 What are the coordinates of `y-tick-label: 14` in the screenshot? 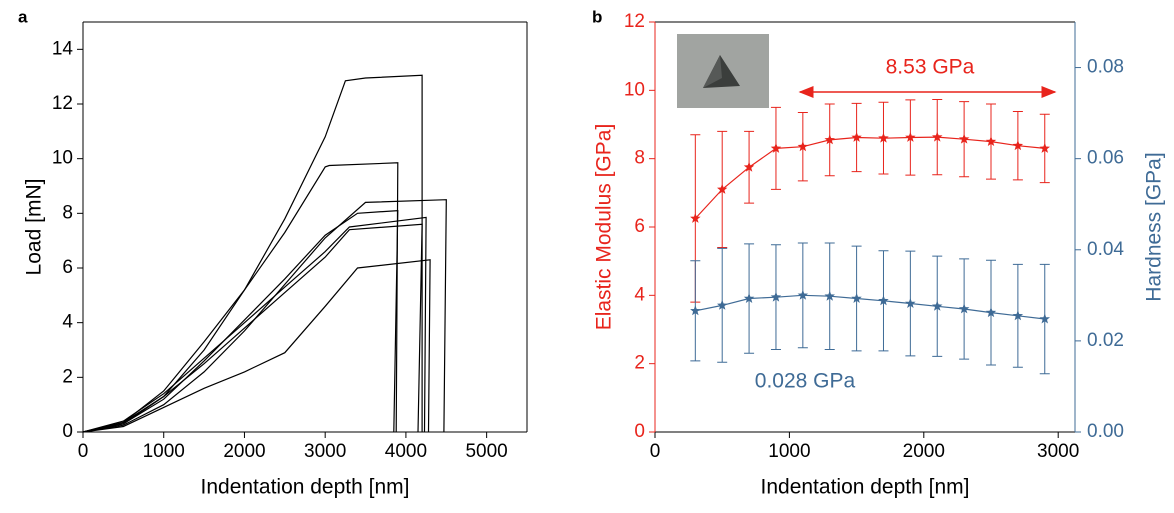 It's located at (63, 48).